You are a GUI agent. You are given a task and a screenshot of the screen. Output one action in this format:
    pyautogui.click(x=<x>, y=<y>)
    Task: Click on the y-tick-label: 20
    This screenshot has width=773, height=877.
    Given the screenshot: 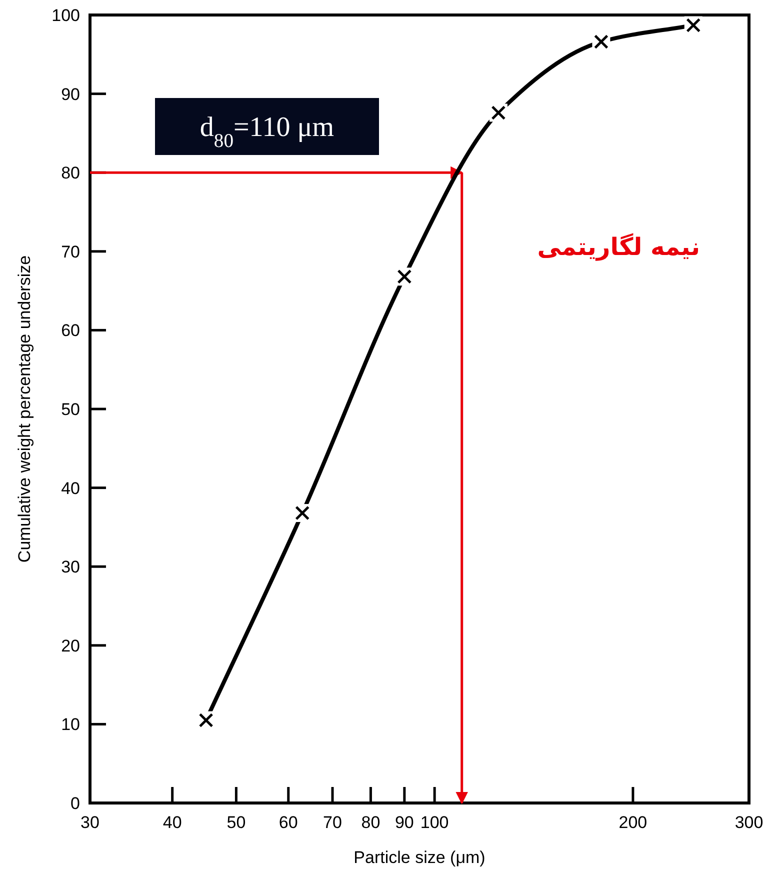 What is the action you would take?
    pyautogui.click(x=70, y=646)
    